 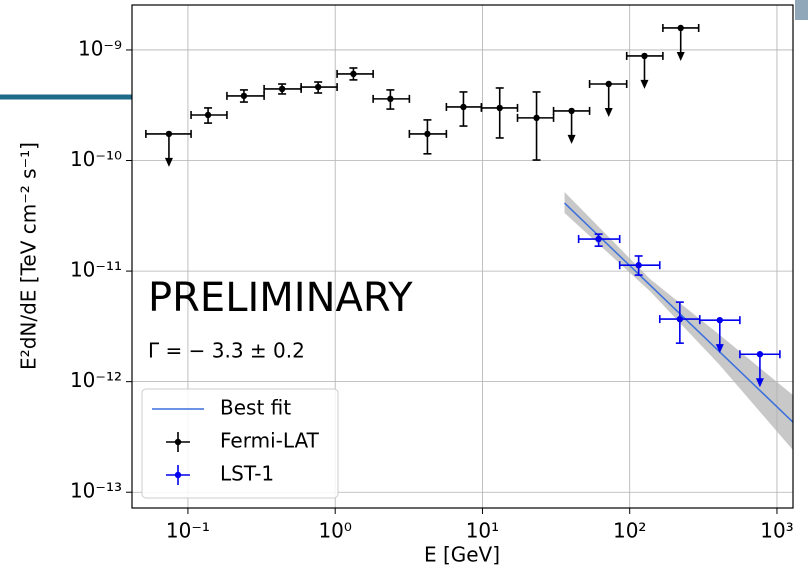 What do you see at coordinates (226, 351) in the screenshot?
I see `annotation: Γ = − 3.3 ± 0.2` at bounding box center [226, 351].